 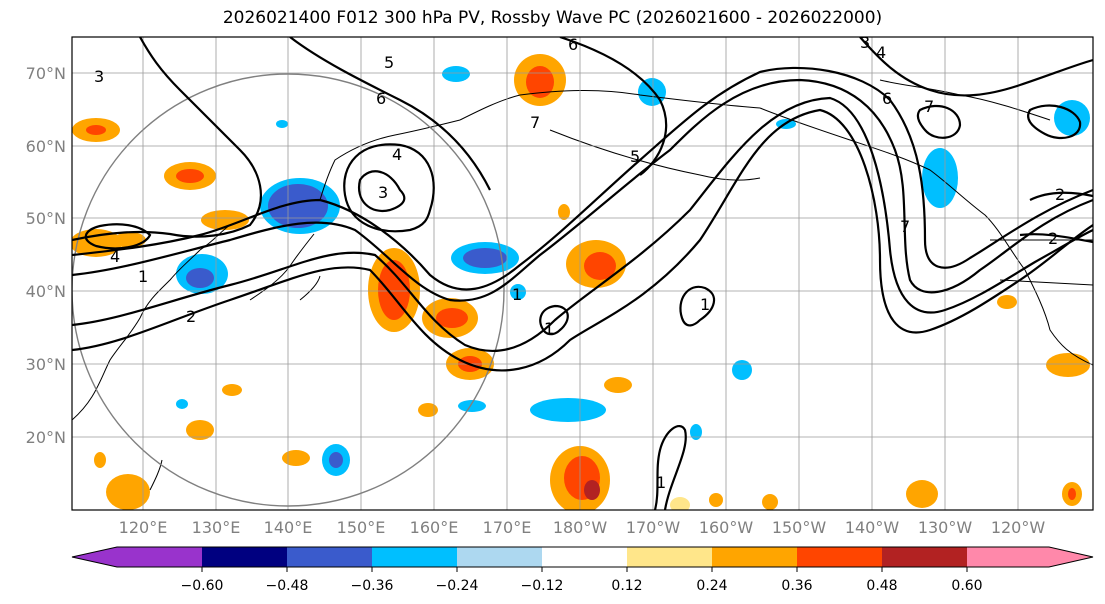 What do you see at coordinates (434, 527) in the screenshot?
I see `lon-label: 160°E` at bounding box center [434, 527].